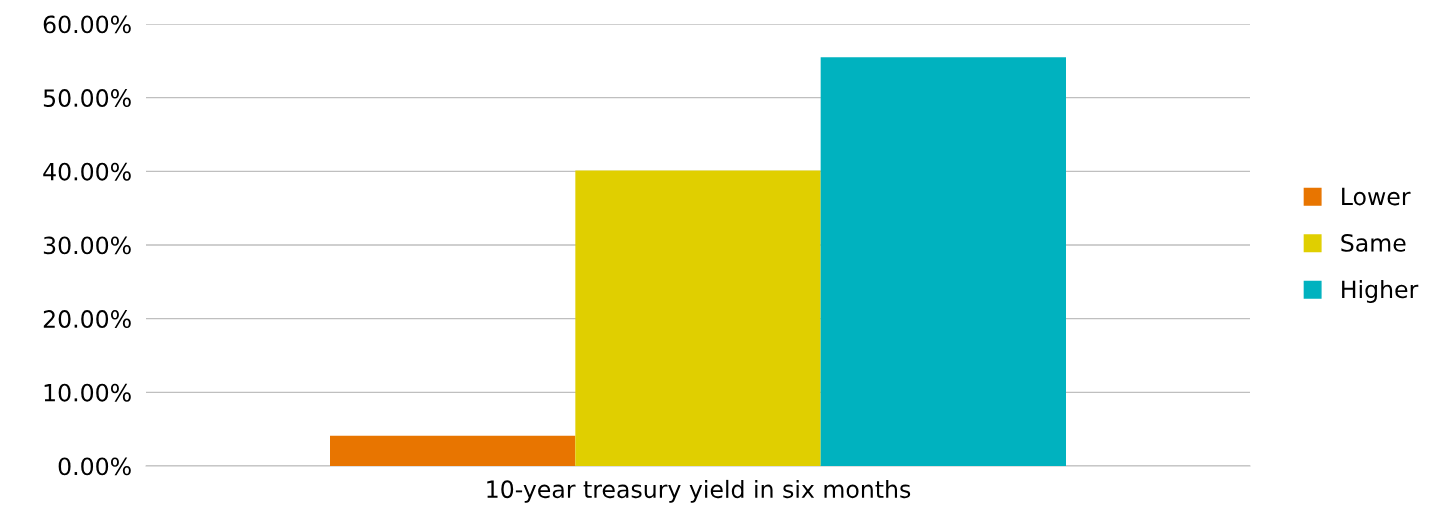 This screenshot has height=527, width=1444. Describe the element at coordinates (1373, 242) in the screenshot. I see `legend-label: Same` at that location.